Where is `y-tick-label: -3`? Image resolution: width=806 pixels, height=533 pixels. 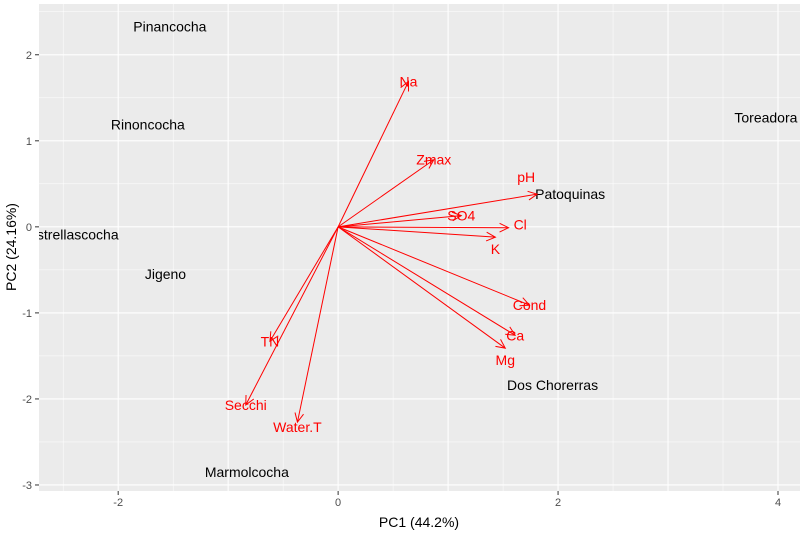 y-tick-label: -3 is located at coordinates (27, 486).